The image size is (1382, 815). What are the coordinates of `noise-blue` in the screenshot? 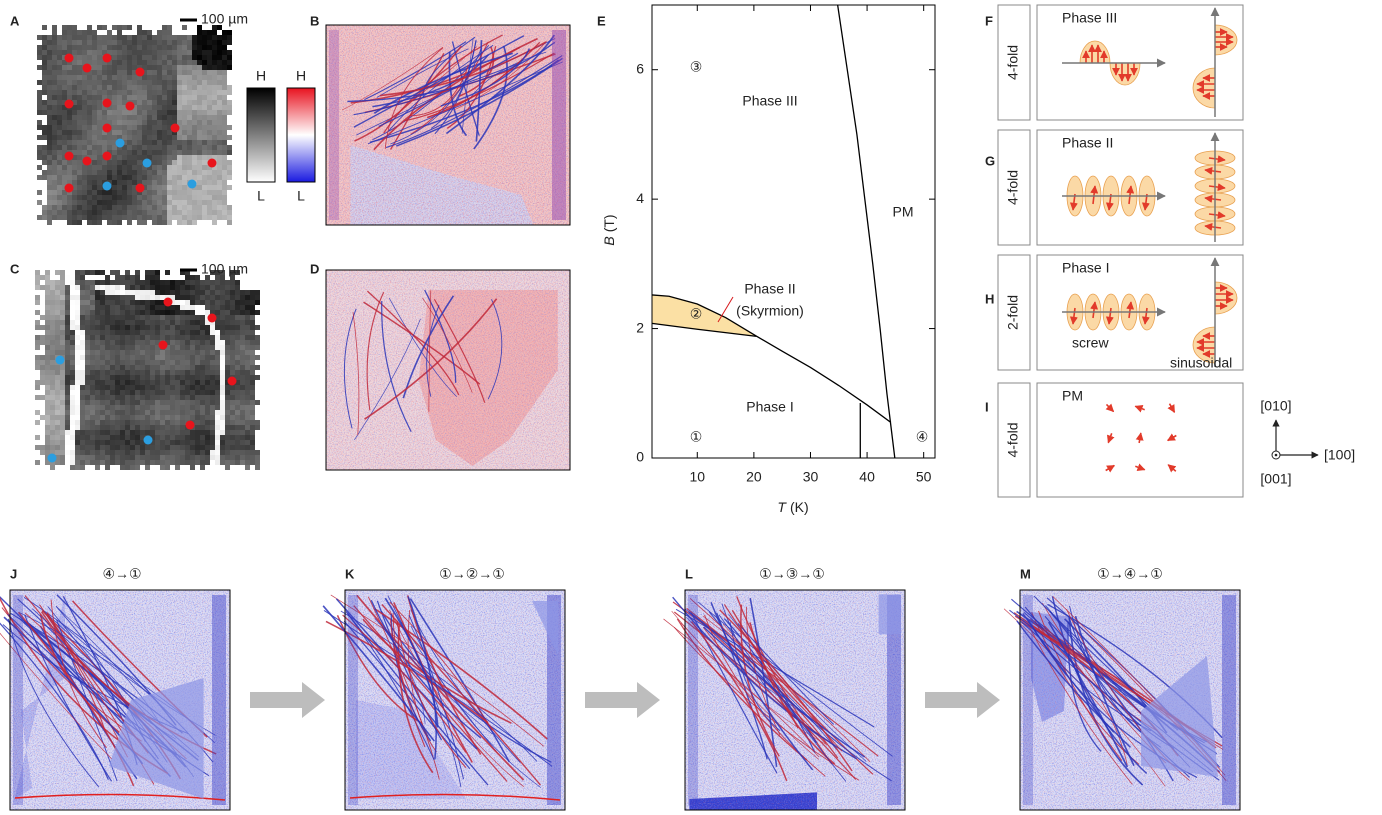 It's located at (448, 370).